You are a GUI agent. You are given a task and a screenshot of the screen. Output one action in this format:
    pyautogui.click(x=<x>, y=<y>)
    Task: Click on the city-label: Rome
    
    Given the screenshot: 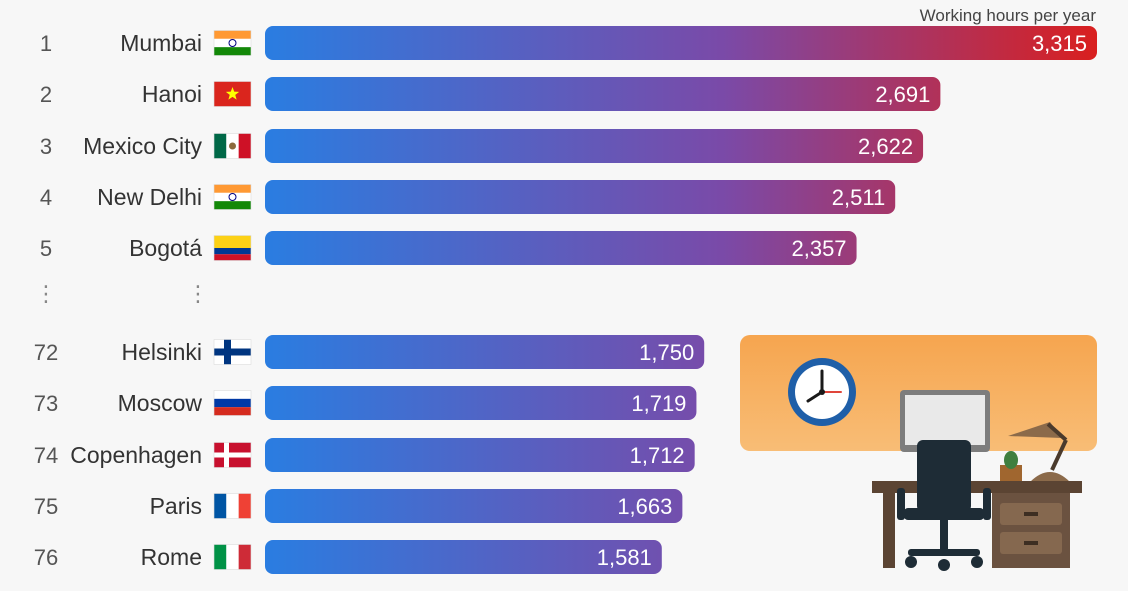 What is the action you would take?
    pyautogui.click(x=171, y=557)
    